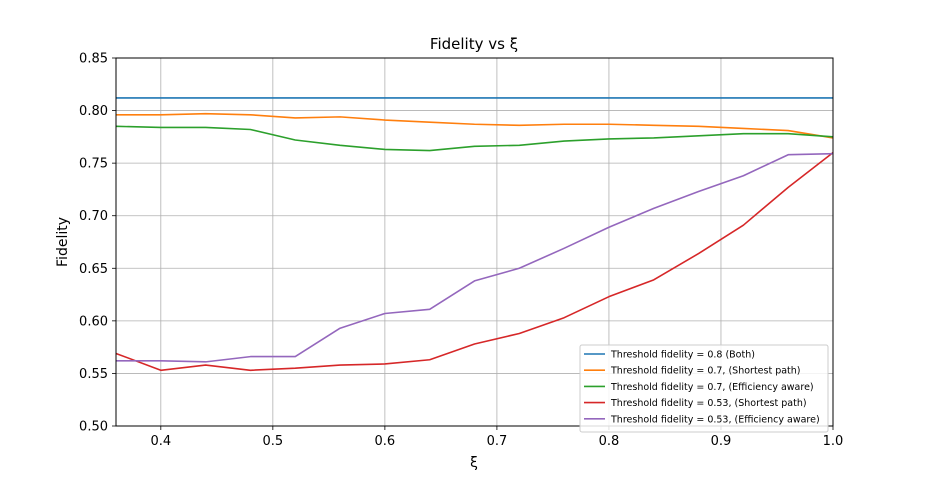  What do you see at coordinates (93, 164) in the screenshot?
I see `y-tick-label: 0.75` at bounding box center [93, 164].